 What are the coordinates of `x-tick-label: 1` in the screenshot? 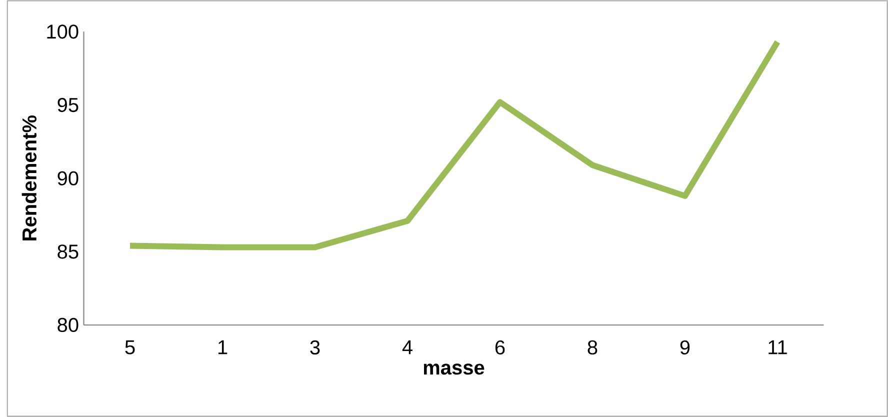 It's located at (223, 347).